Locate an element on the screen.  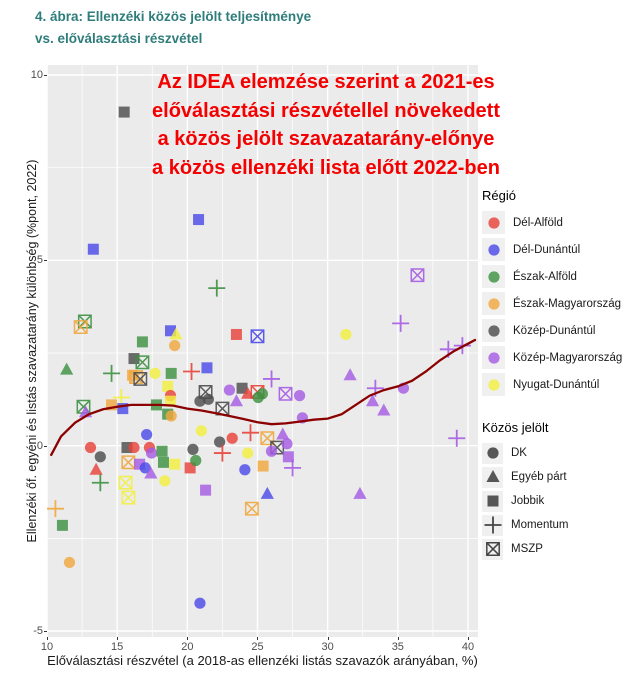
y-tick-mark is located at coordinates (45, 261).